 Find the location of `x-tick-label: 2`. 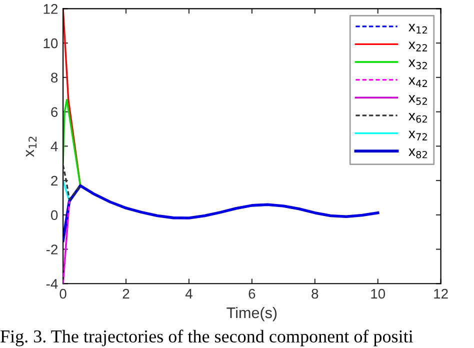

x-tick-label: 2 is located at coordinates (126, 293).